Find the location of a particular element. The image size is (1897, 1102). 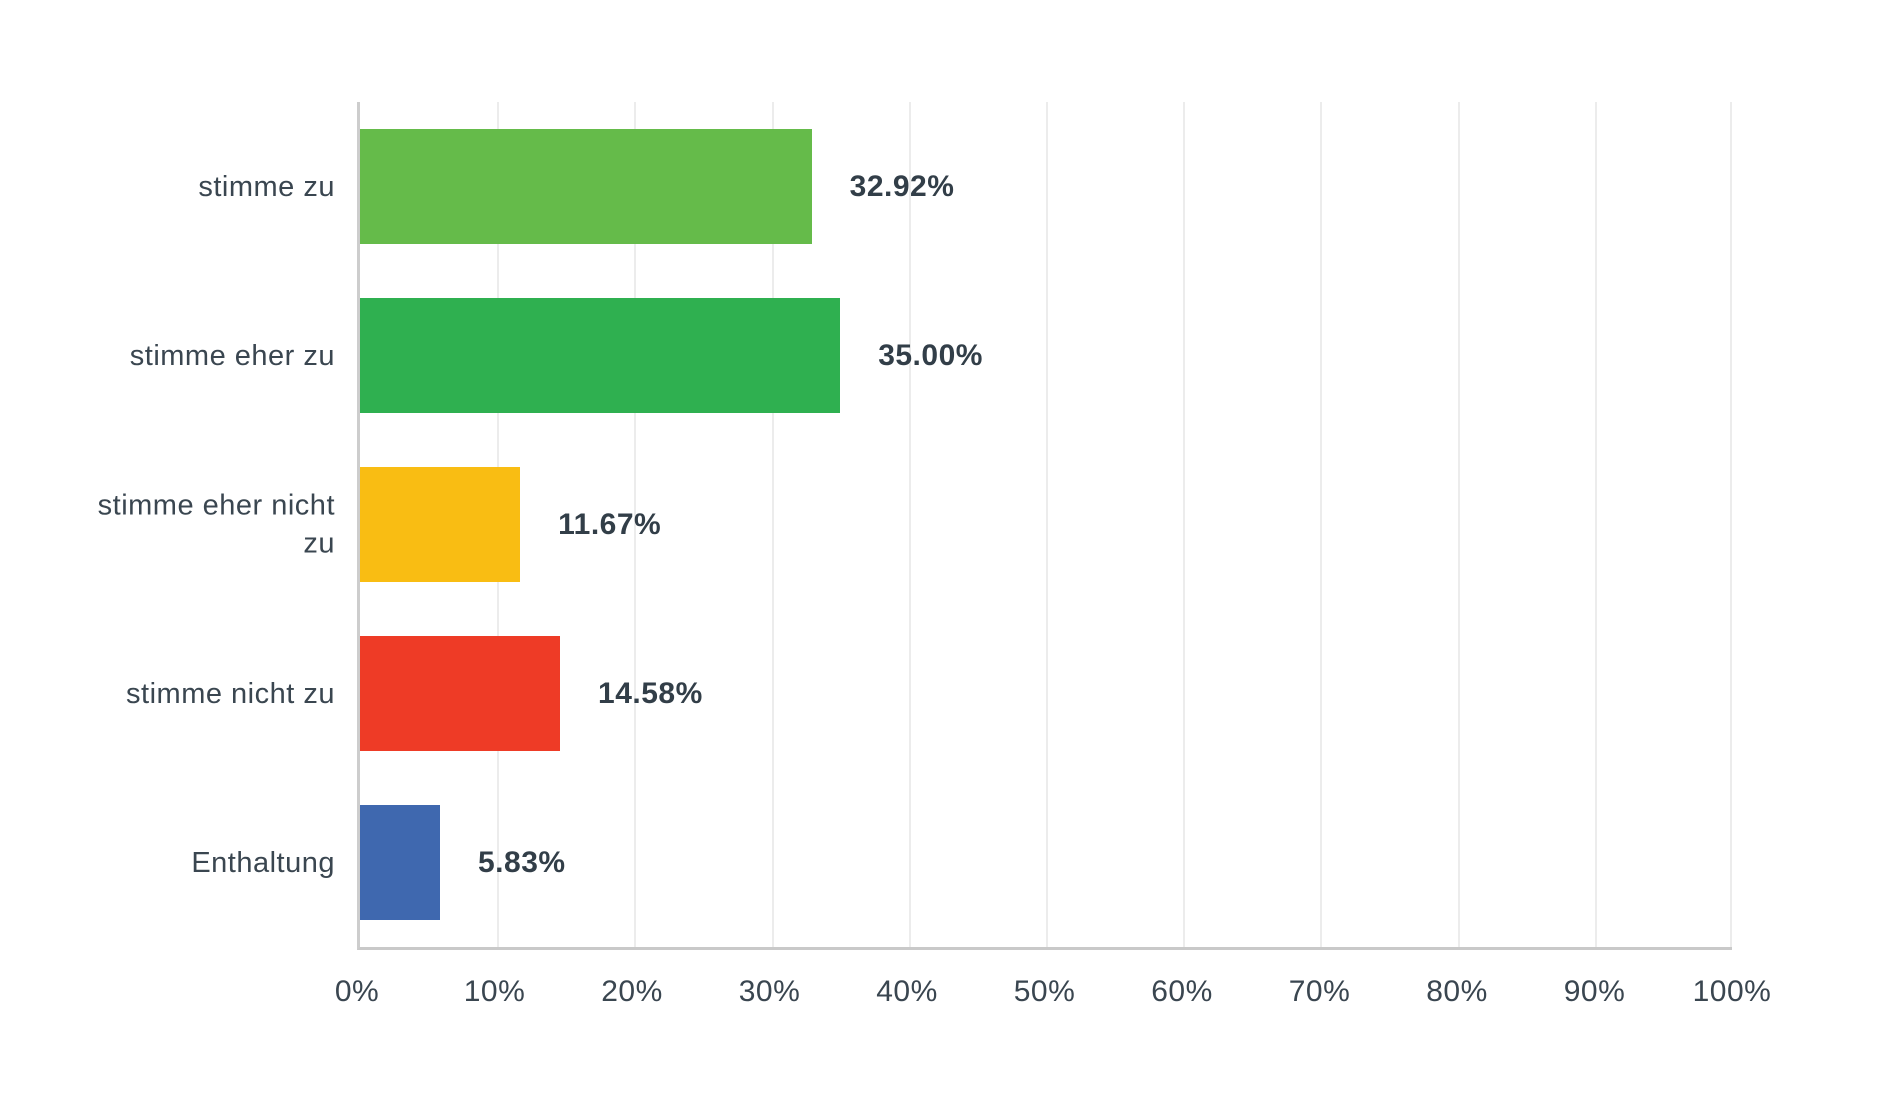

x-axis-tick-label: 40% is located at coordinates (907, 991).